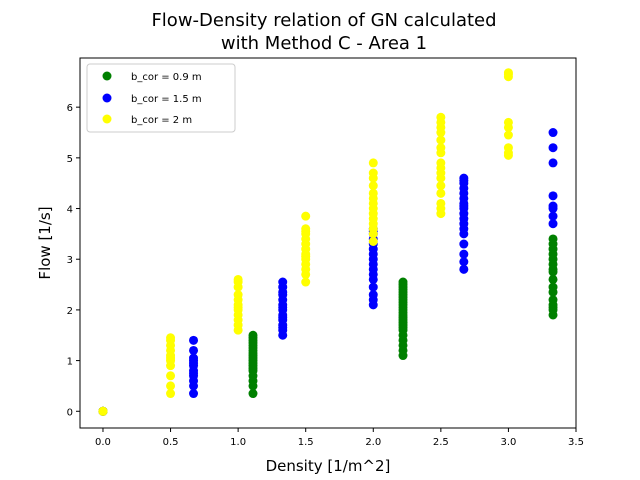 The image size is (640, 480). I want to click on legend-label-series-2: b_cor = 1.5 m, so click(166, 99).